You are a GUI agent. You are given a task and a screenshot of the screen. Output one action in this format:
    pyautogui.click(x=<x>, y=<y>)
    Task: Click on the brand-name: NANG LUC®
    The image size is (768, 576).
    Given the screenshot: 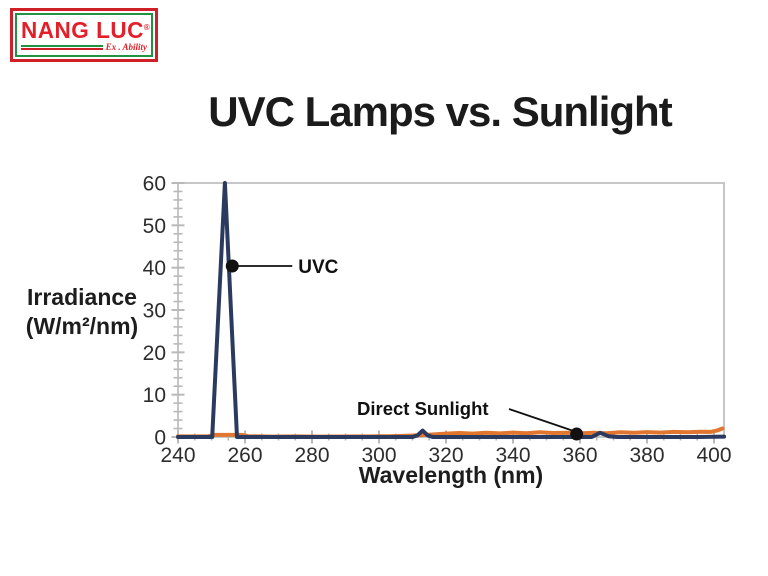 What is the action you would take?
    pyautogui.click(x=85, y=29)
    